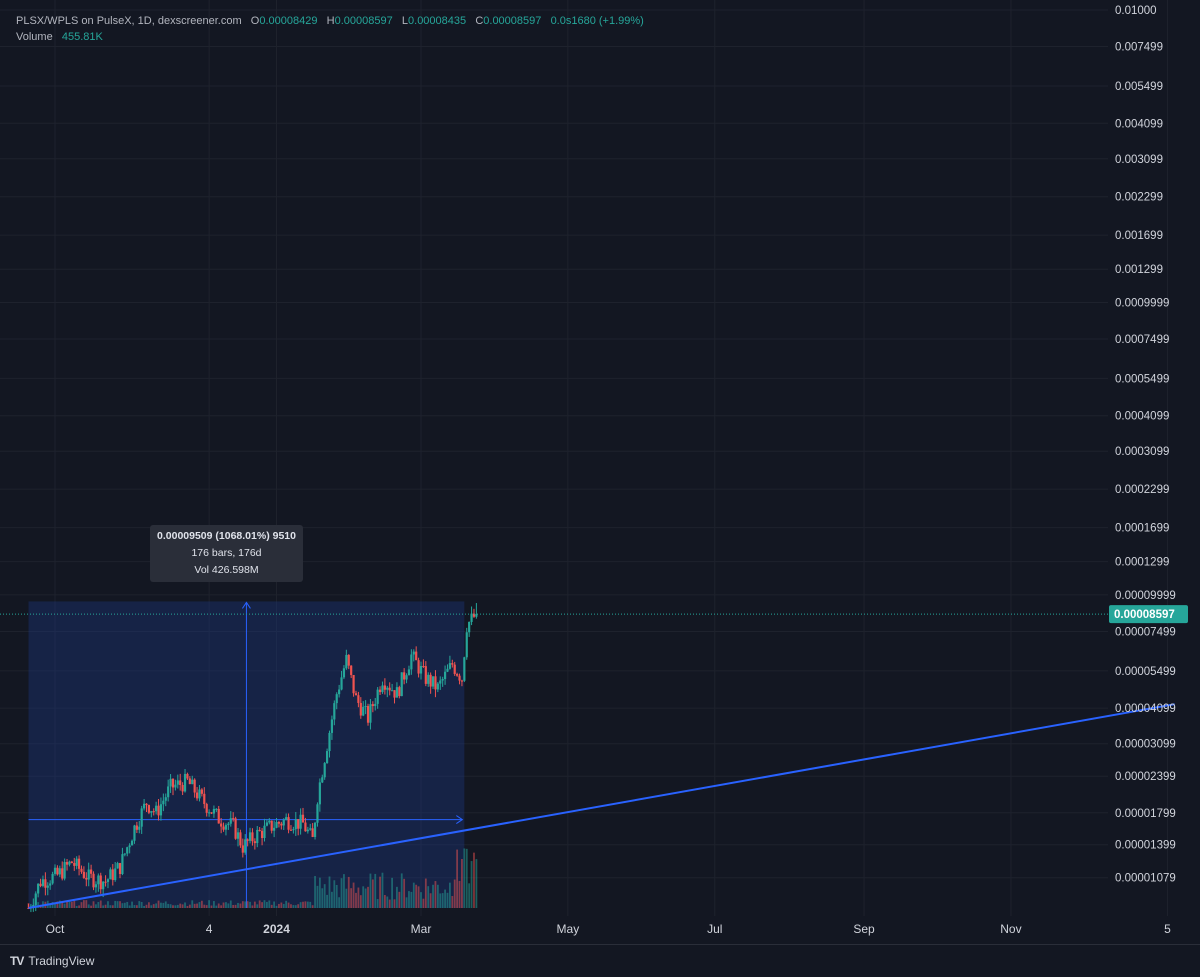 Image resolution: width=1200 pixels, height=977 pixels. Describe the element at coordinates (600, 960) in the screenshot. I see `footer-bar: TV TradingView` at that location.